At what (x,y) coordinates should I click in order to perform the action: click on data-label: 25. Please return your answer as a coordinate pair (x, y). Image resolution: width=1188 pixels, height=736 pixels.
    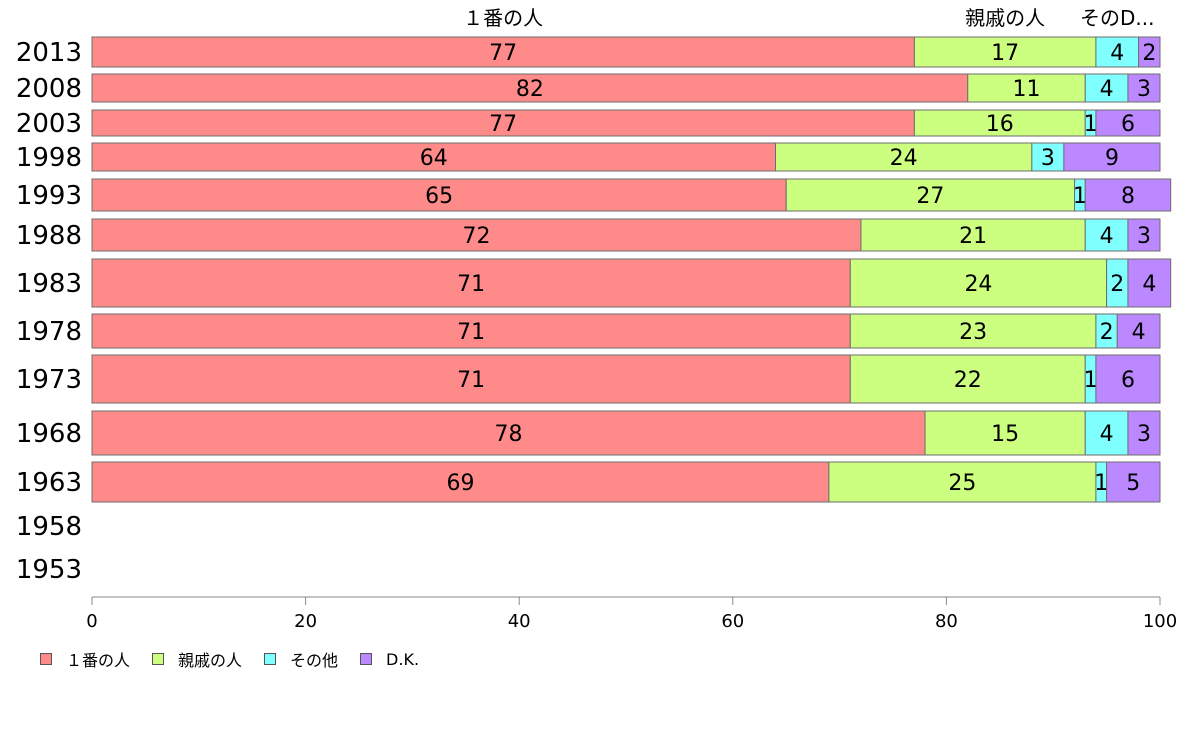
    Looking at the image, I should click on (962, 483).